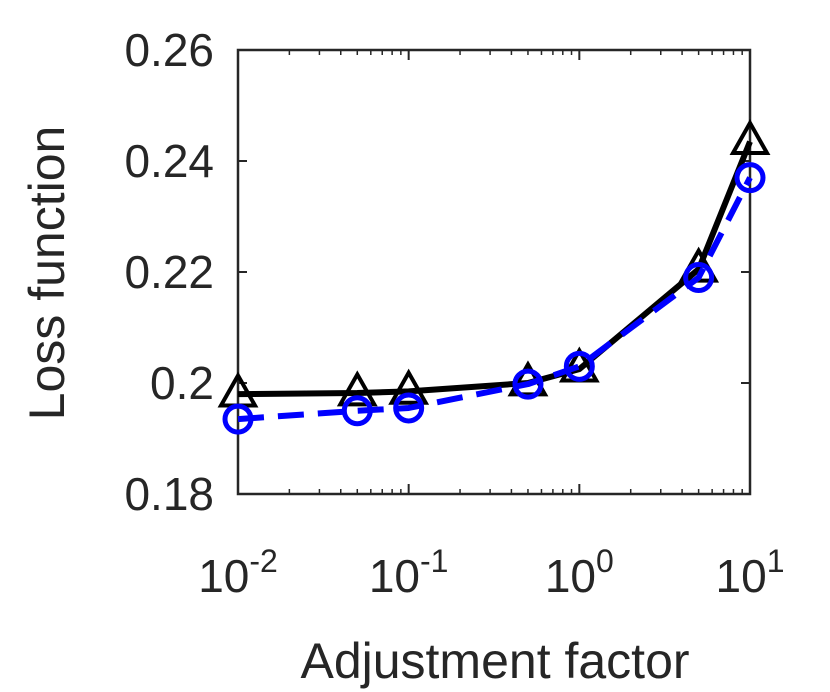 This screenshot has height=692, width=830. I want to click on y-tick-label: 0.24, so click(169, 161).